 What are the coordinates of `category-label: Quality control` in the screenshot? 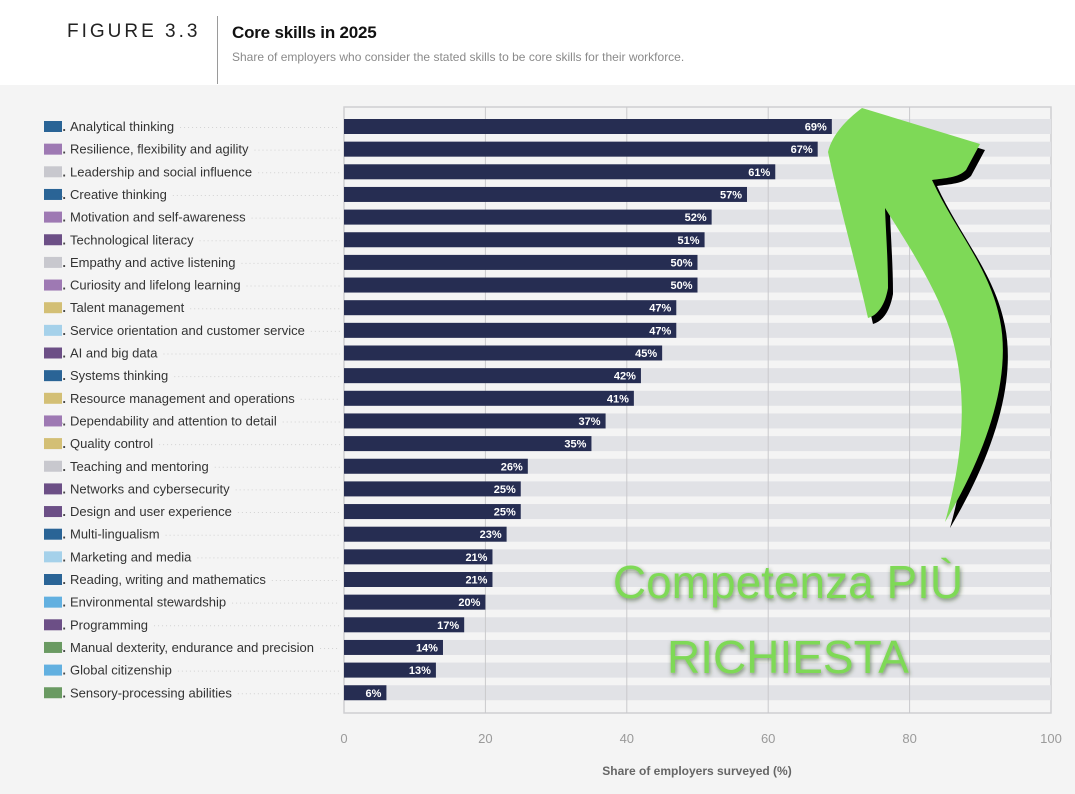 It's located at (111, 443).